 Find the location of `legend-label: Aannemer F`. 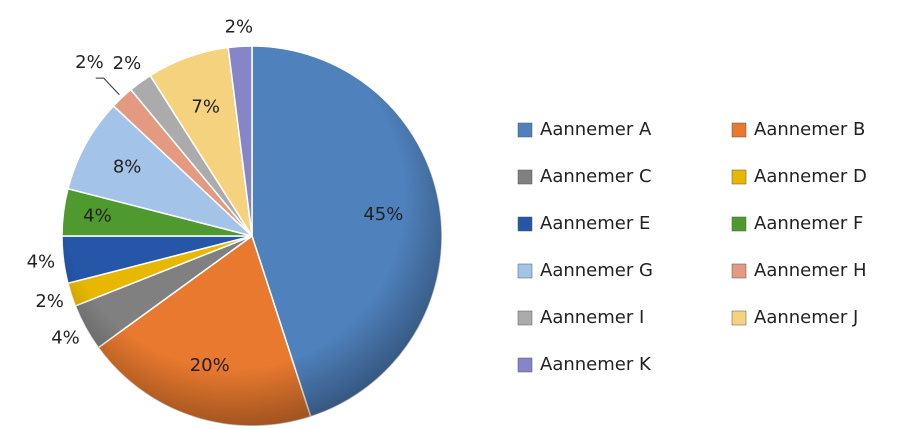

legend-label: Aannemer F is located at coordinates (808, 223).